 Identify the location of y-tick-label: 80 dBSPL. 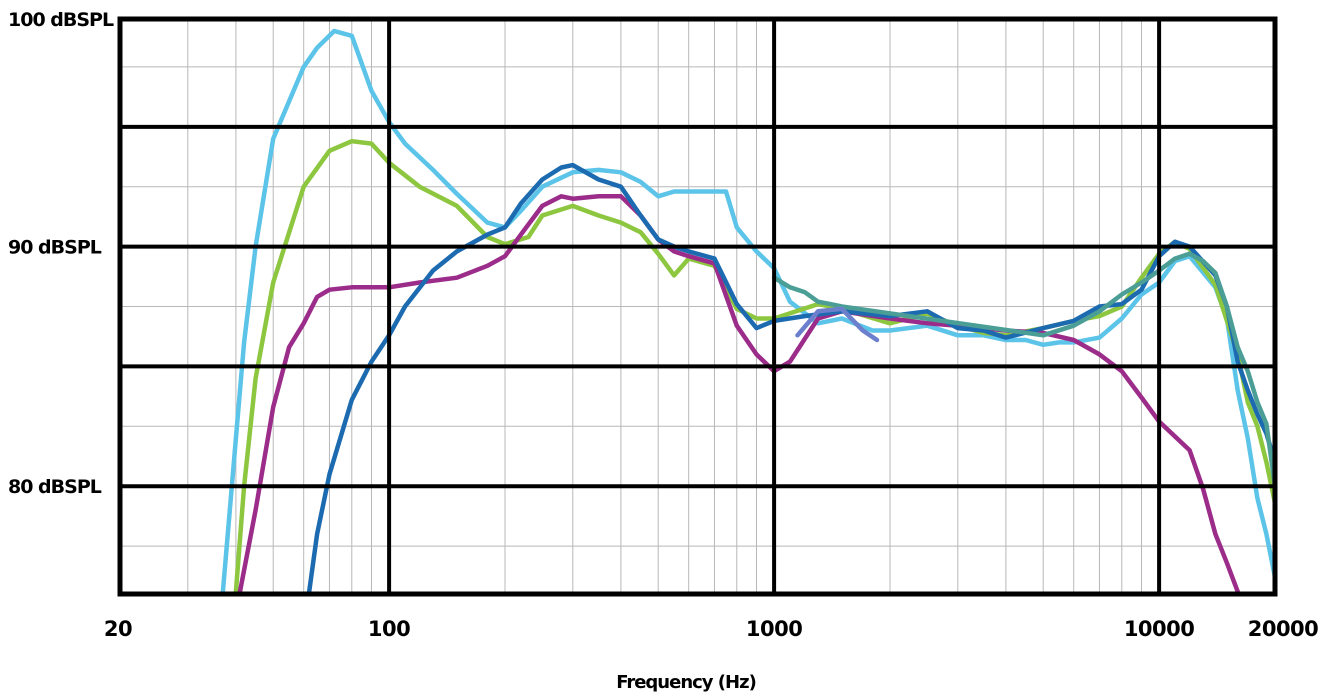
(55, 487).